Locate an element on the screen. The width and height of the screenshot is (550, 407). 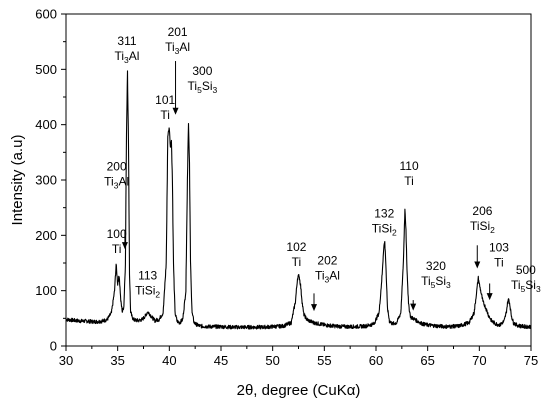
x-tick-label: 45 is located at coordinates (221, 360).